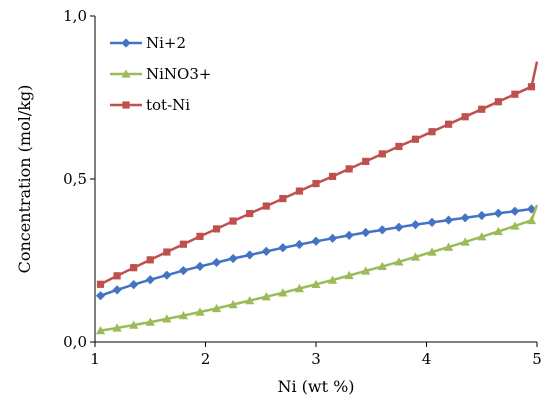  What do you see at coordinates (168, 105) in the screenshot?
I see `legend-label-tot-ni: tot-Ni` at bounding box center [168, 105].